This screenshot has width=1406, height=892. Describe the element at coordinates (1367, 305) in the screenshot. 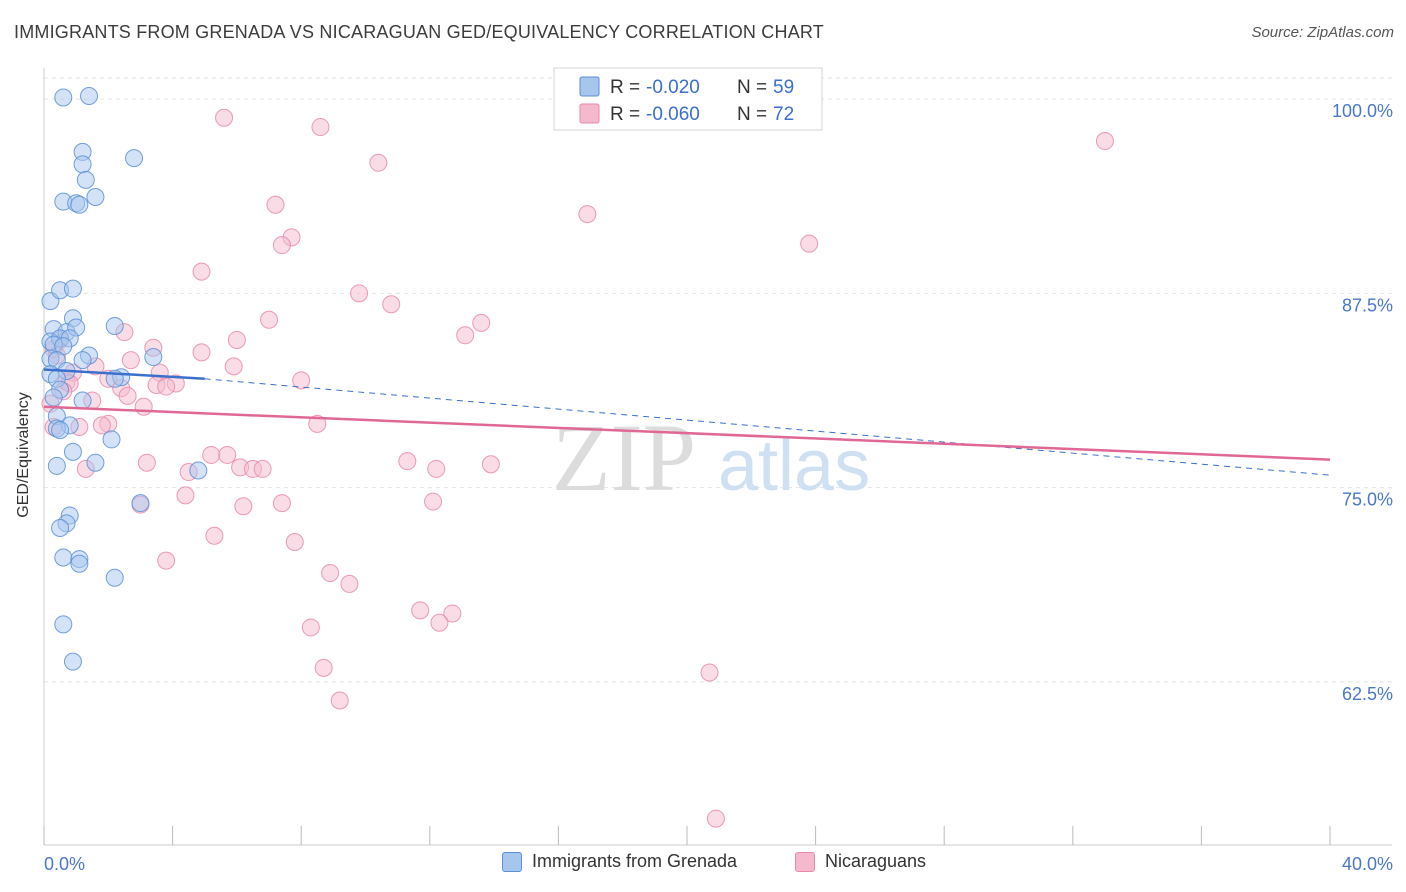

I see `y-tick-label: 87.5%` at that location.